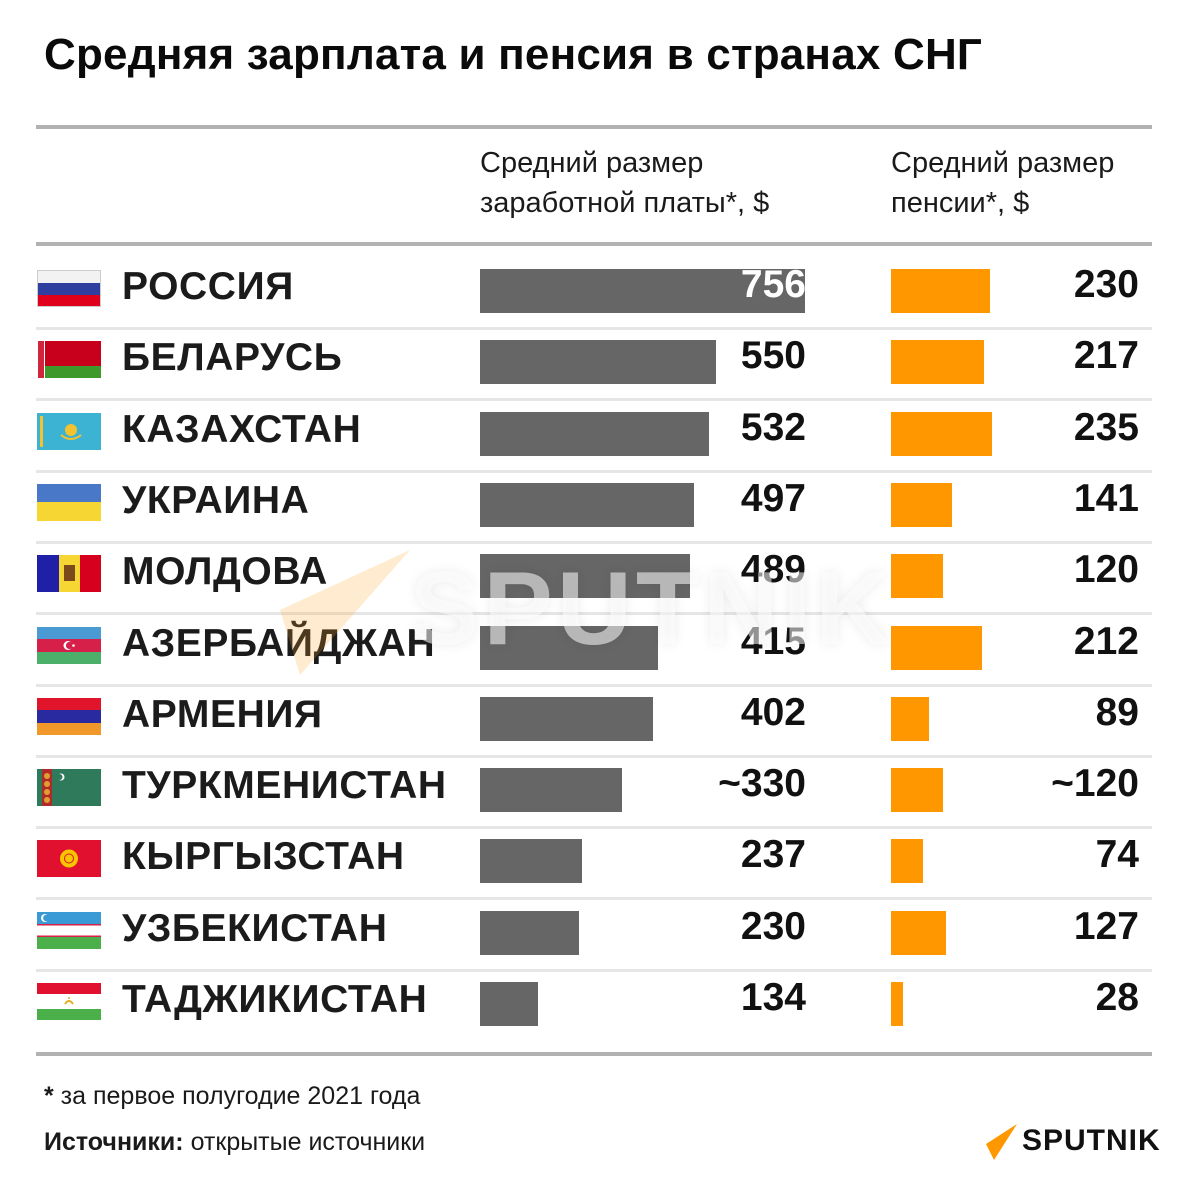  What do you see at coordinates (69, 1001) in the screenshot?
I see `tajikistan-flag-icon` at bounding box center [69, 1001].